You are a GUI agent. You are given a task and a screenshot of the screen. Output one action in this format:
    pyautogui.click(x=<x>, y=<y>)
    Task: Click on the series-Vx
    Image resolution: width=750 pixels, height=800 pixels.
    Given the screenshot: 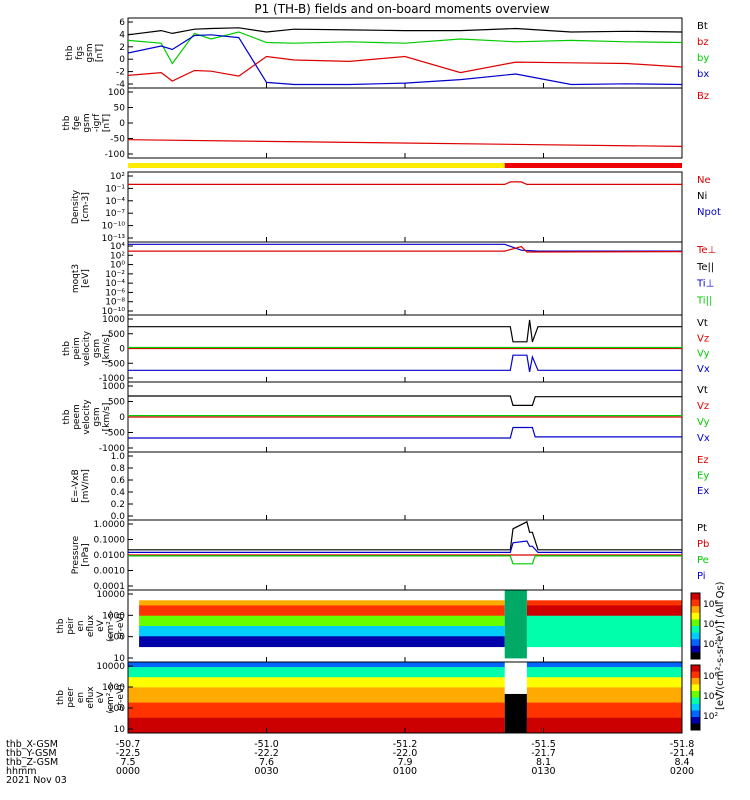 What is the action you would take?
    pyautogui.click(x=405, y=363)
    